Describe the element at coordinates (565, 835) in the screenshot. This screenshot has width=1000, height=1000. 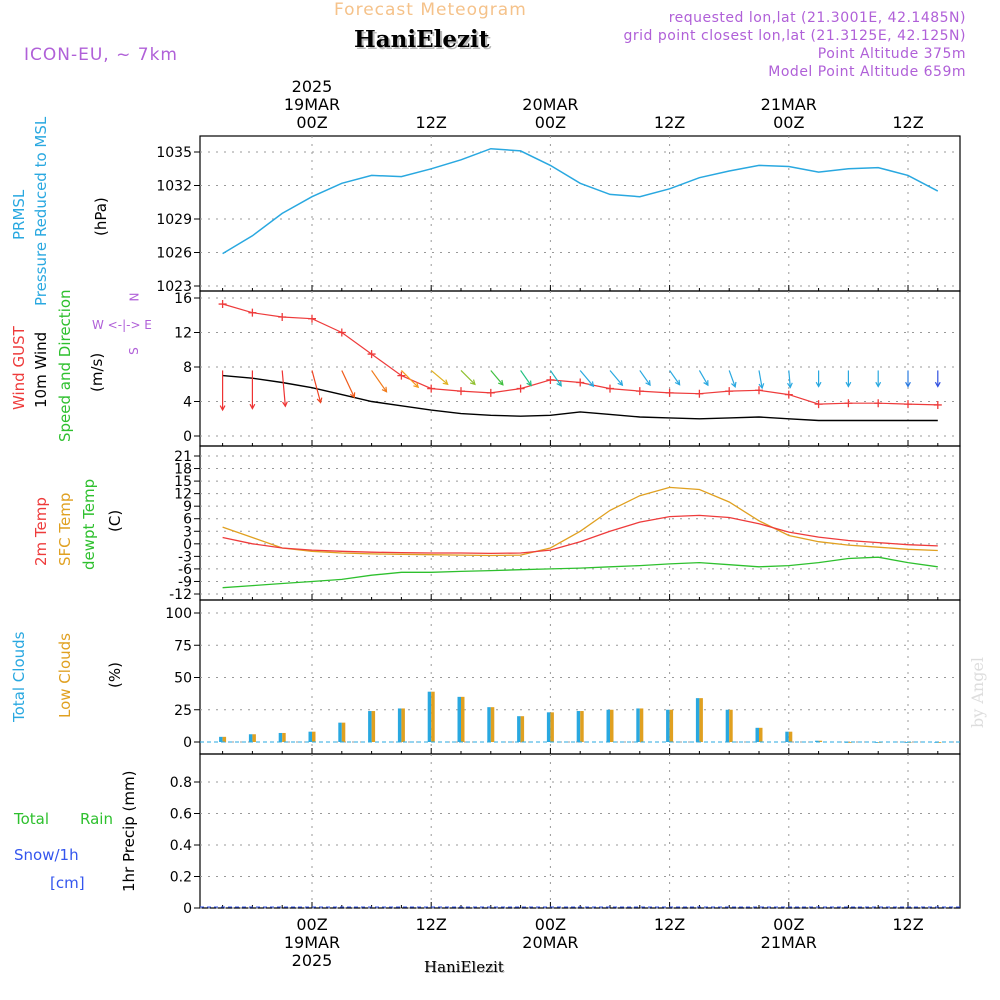
I see `precip-panel: 0 0.2 0.4 0.6 0.8` at that location.